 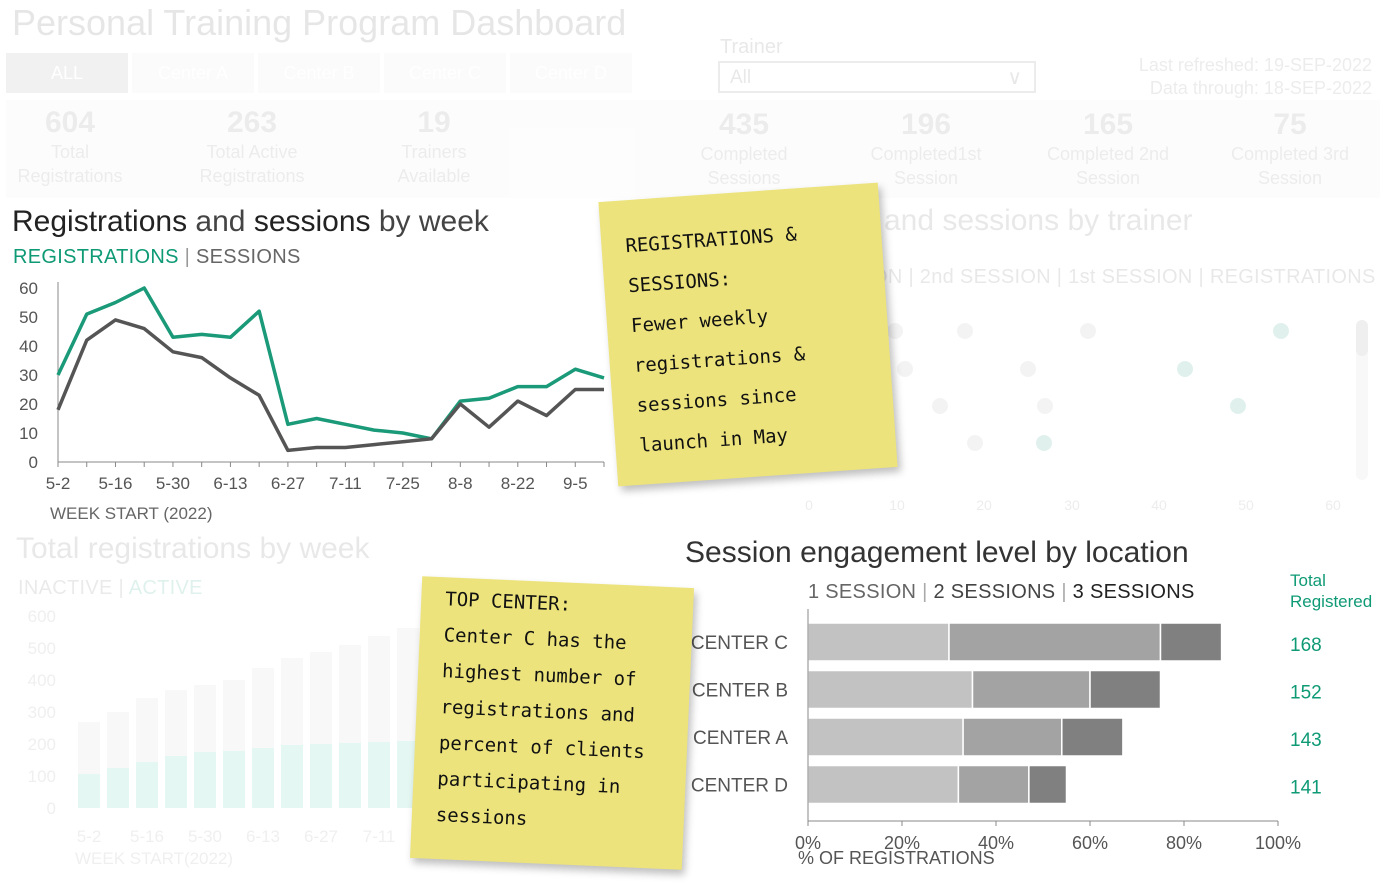 I want to click on trainer-select-value: All, so click(x=741, y=77).